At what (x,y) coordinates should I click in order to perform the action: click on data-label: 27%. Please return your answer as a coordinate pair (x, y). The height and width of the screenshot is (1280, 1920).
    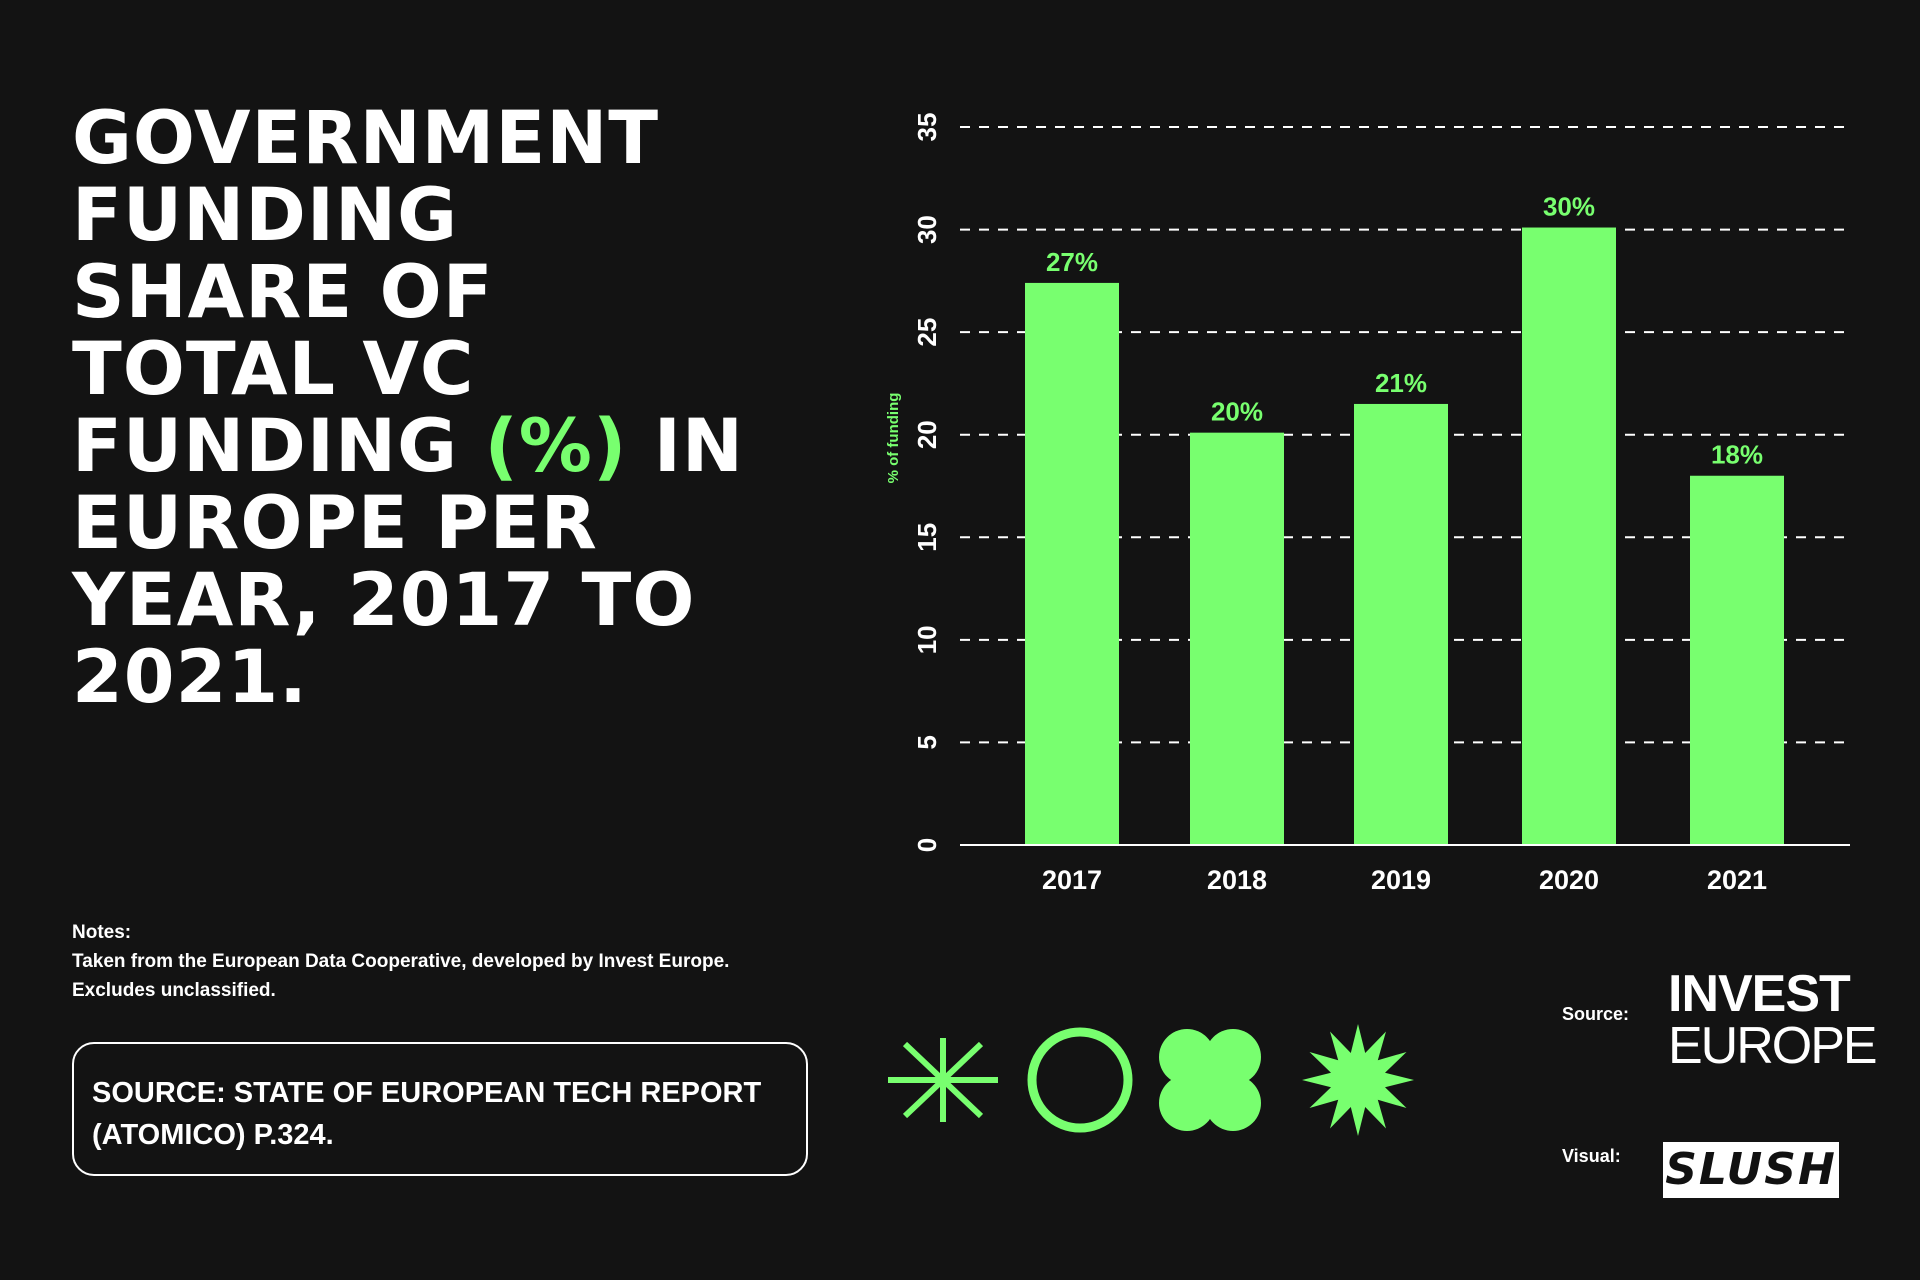
    Looking at the image, I should click on (1072, 262).